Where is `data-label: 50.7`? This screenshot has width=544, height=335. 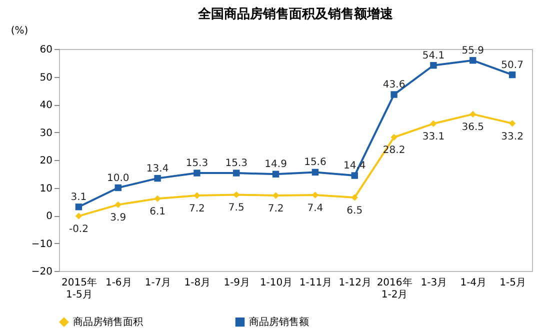
data-label: 50.7 is located at coordinates (512, 65).